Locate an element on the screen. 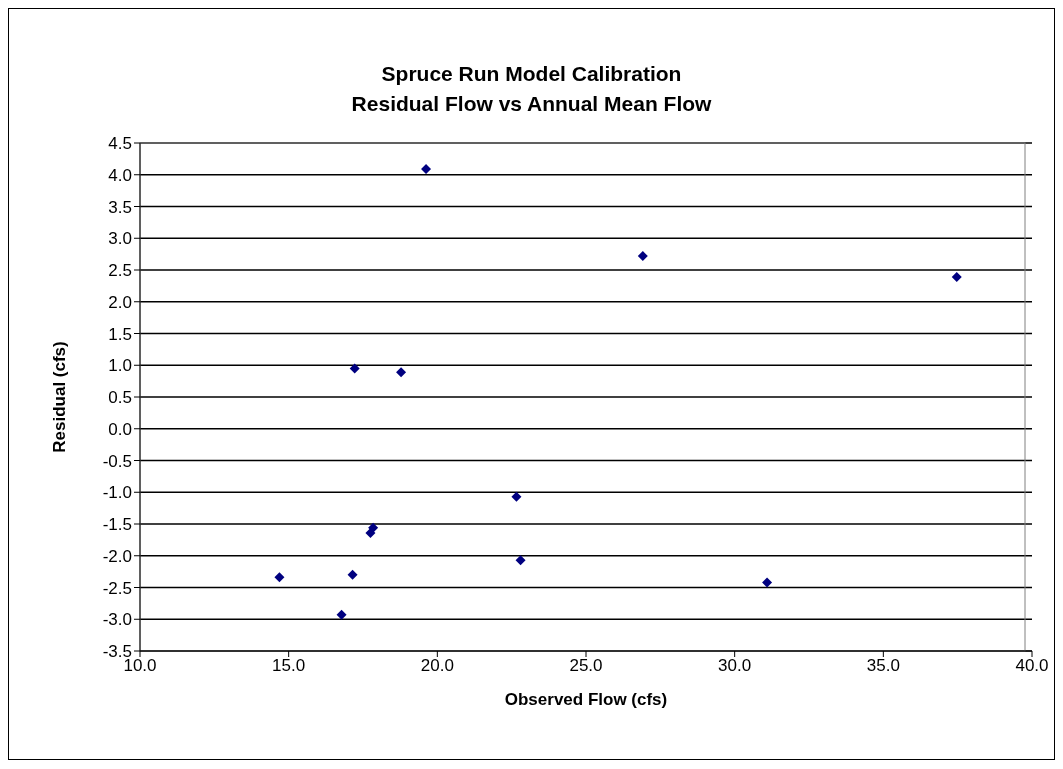 The height and width of the screenshot is (769, 1063). x-tick-label: 15.0 is located at coordinates (289, 666).